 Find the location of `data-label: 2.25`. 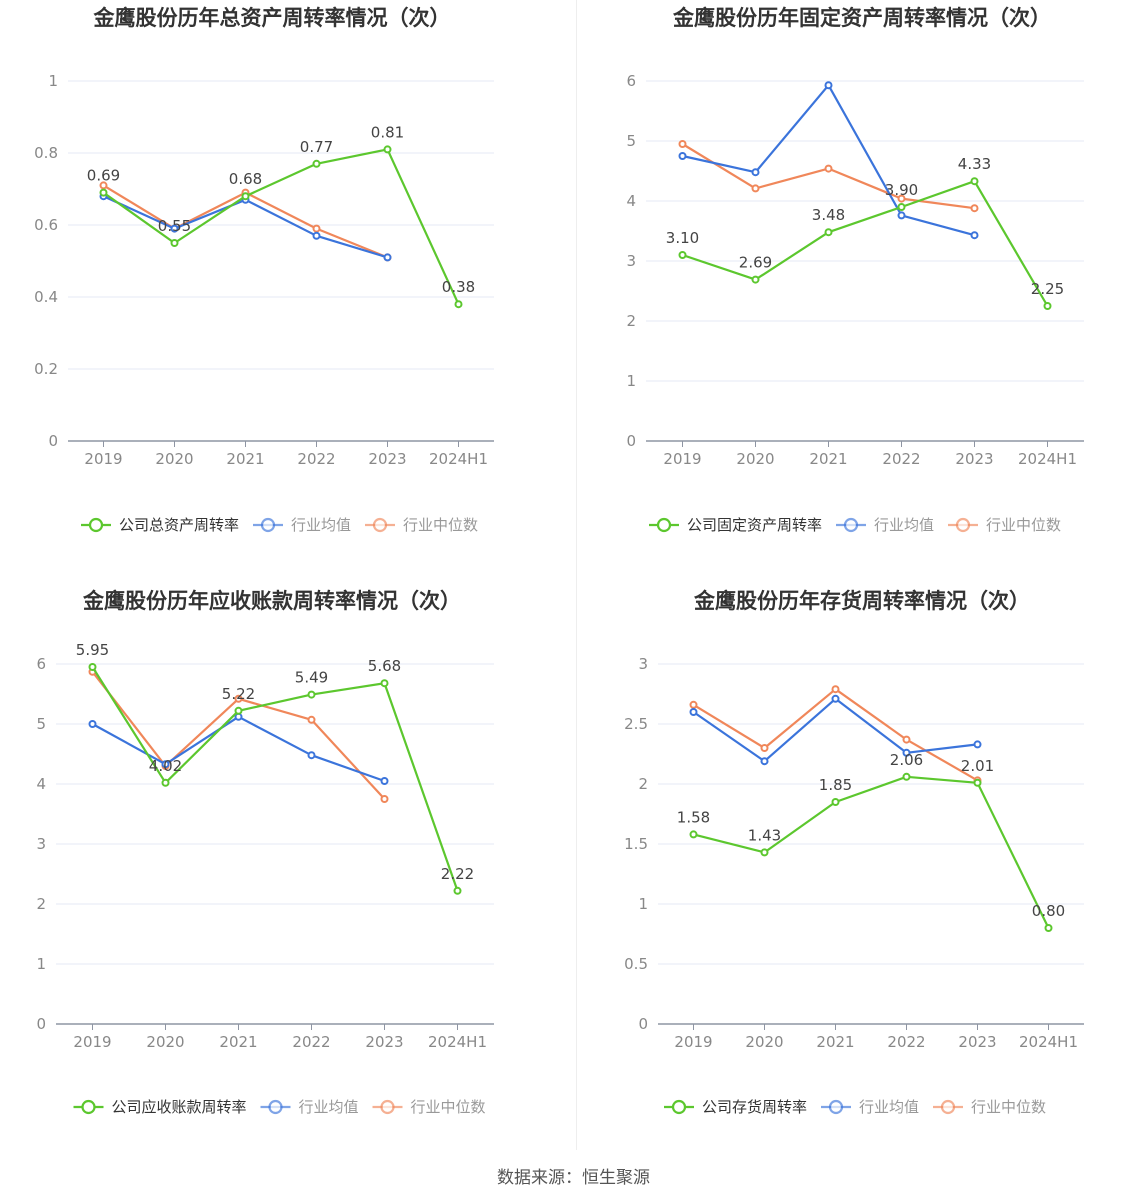

data-label: 2.25 is located at coordinates (1047, 289).